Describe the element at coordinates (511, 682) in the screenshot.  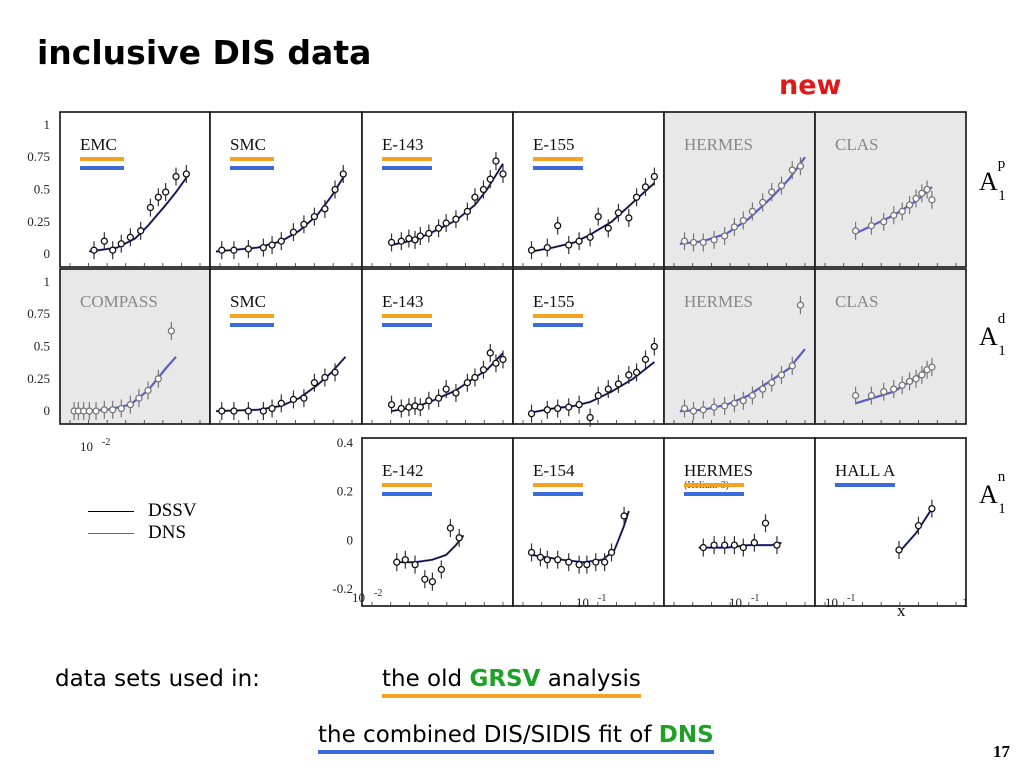
I see `footer-grsv: the old GRSV analysis` at that location.